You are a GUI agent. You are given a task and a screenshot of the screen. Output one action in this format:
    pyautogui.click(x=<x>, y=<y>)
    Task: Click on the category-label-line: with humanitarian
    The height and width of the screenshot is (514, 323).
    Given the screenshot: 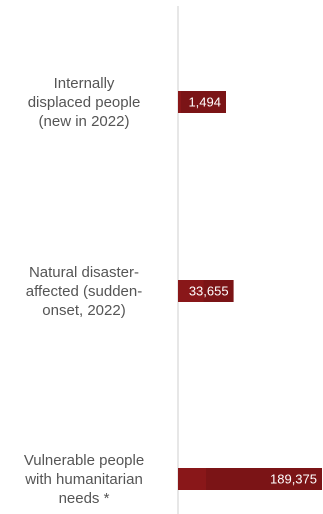 What is the action you would take?
    pyautogui.click(x=83, y=479)
    